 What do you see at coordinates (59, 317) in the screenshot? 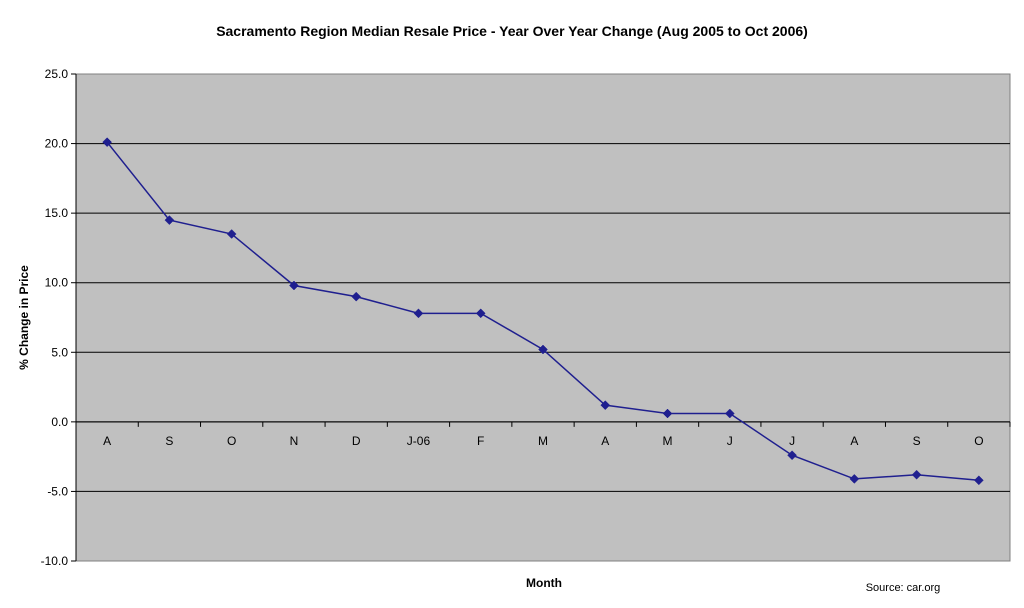
I see `y-axis-ticks: 25.0 20.0 15.0 10.0 5.0 0.0 -5.0 -10.0` at bounding box center [59, 317].